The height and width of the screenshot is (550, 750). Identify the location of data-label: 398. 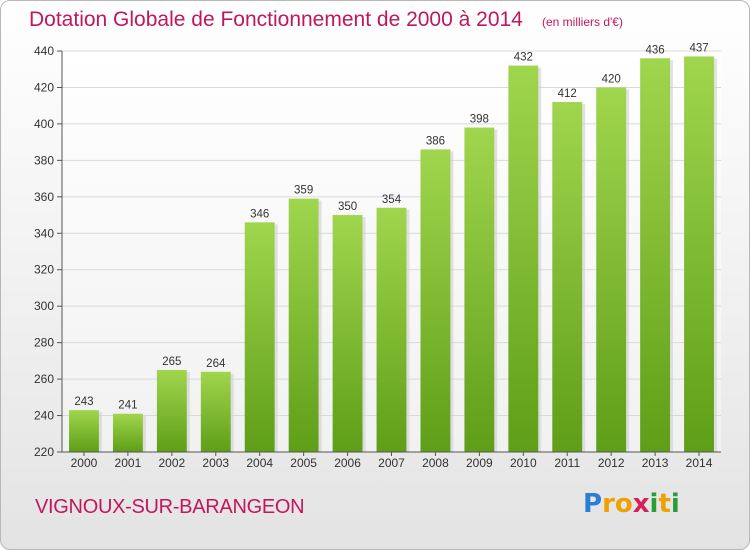
(479, 120).